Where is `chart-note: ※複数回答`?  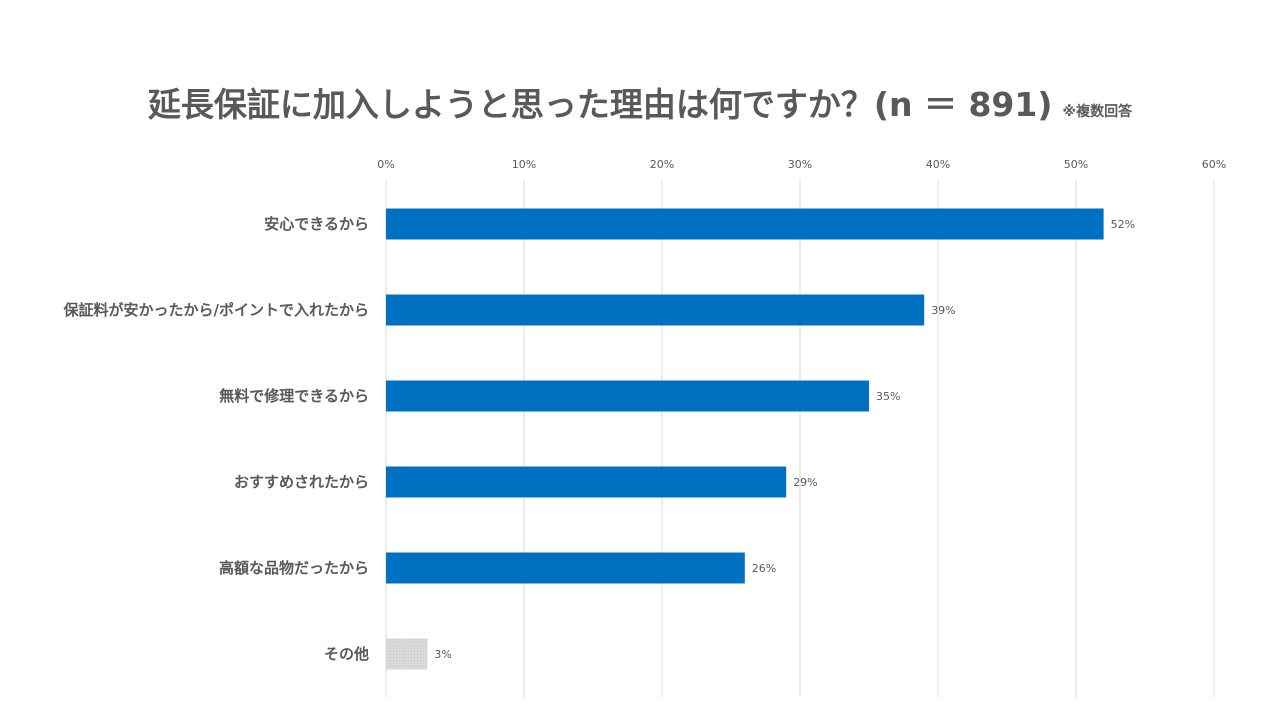 chart-note: ※複数回答 is located at coordinates (1097, 112).